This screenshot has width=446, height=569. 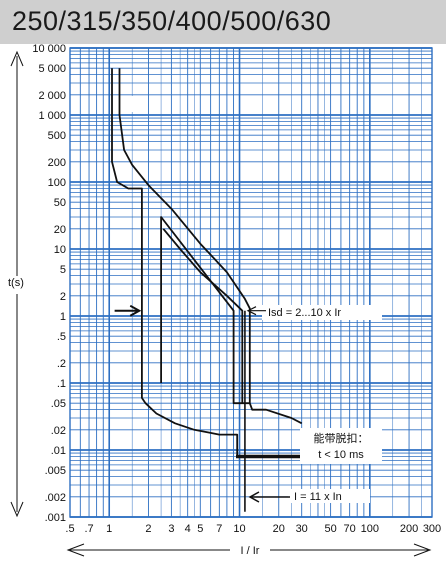 What do you see at coordinates (279, 529) in the screenshot?
I see `x-tick-label: 20` at bounding box center [279, 529].